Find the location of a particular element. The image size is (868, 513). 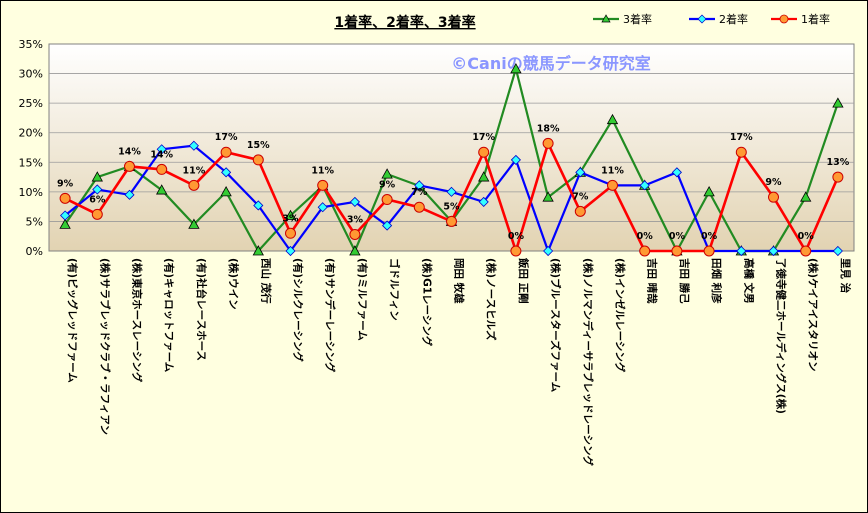

category-label: 高橋 文男 is located at coordinates (748, 281).